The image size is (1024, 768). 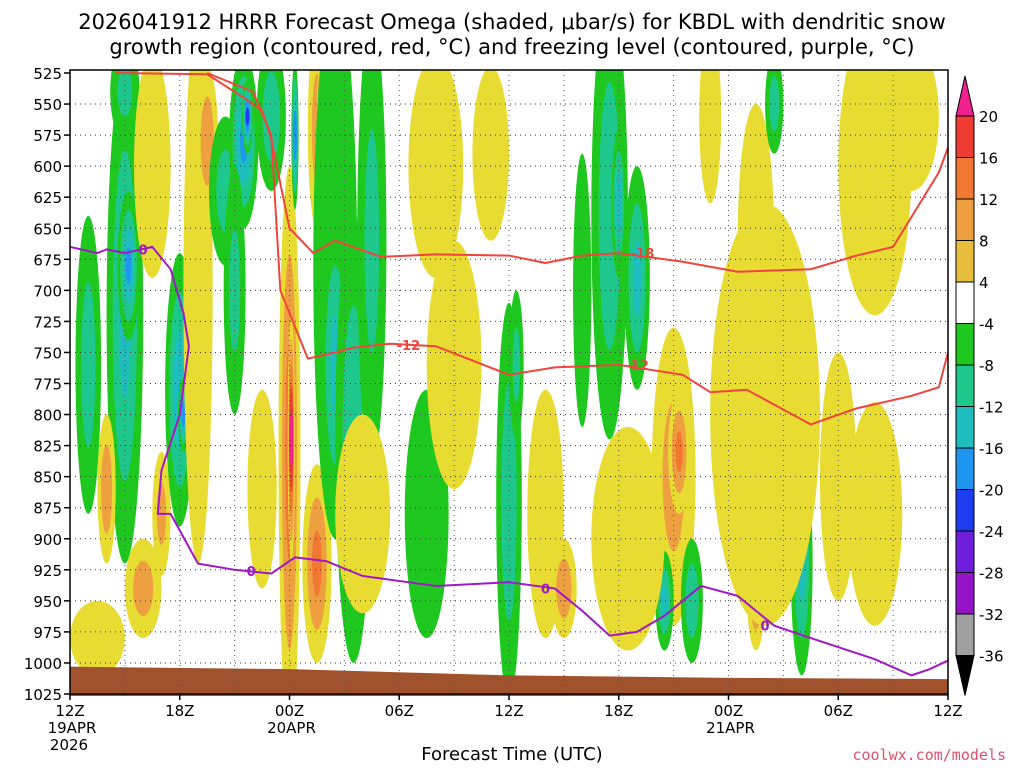 What do you see at coordinates (991, 532) in the screenshot?
I see `colorbar-label: -24` at bounding box center [991, 532].